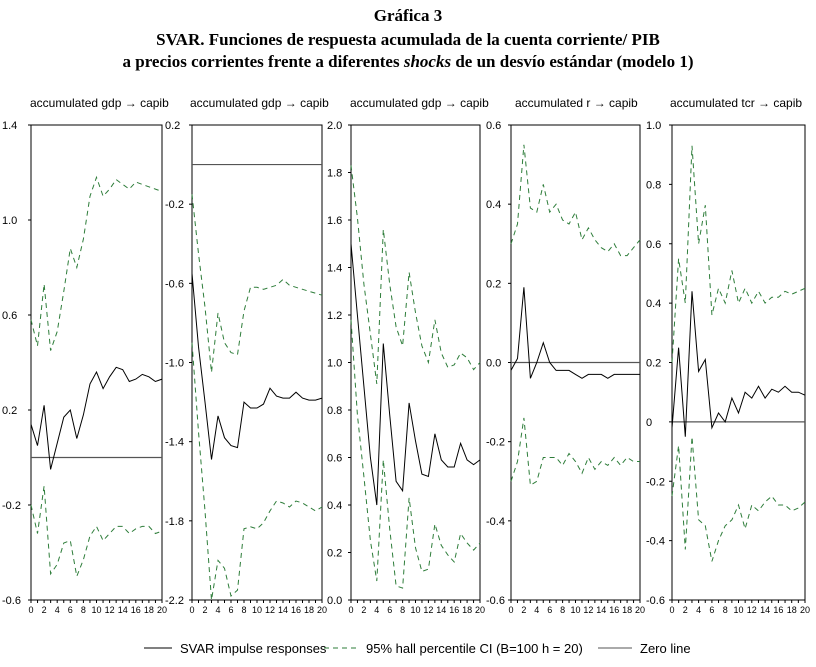 Image resolution: width=816 pixels, height=667 pixels. What do you see at coordinates (96, 610) in the screenshot?
I see `panel-1-xtick-label: 10` at bounding box center [96, 610].